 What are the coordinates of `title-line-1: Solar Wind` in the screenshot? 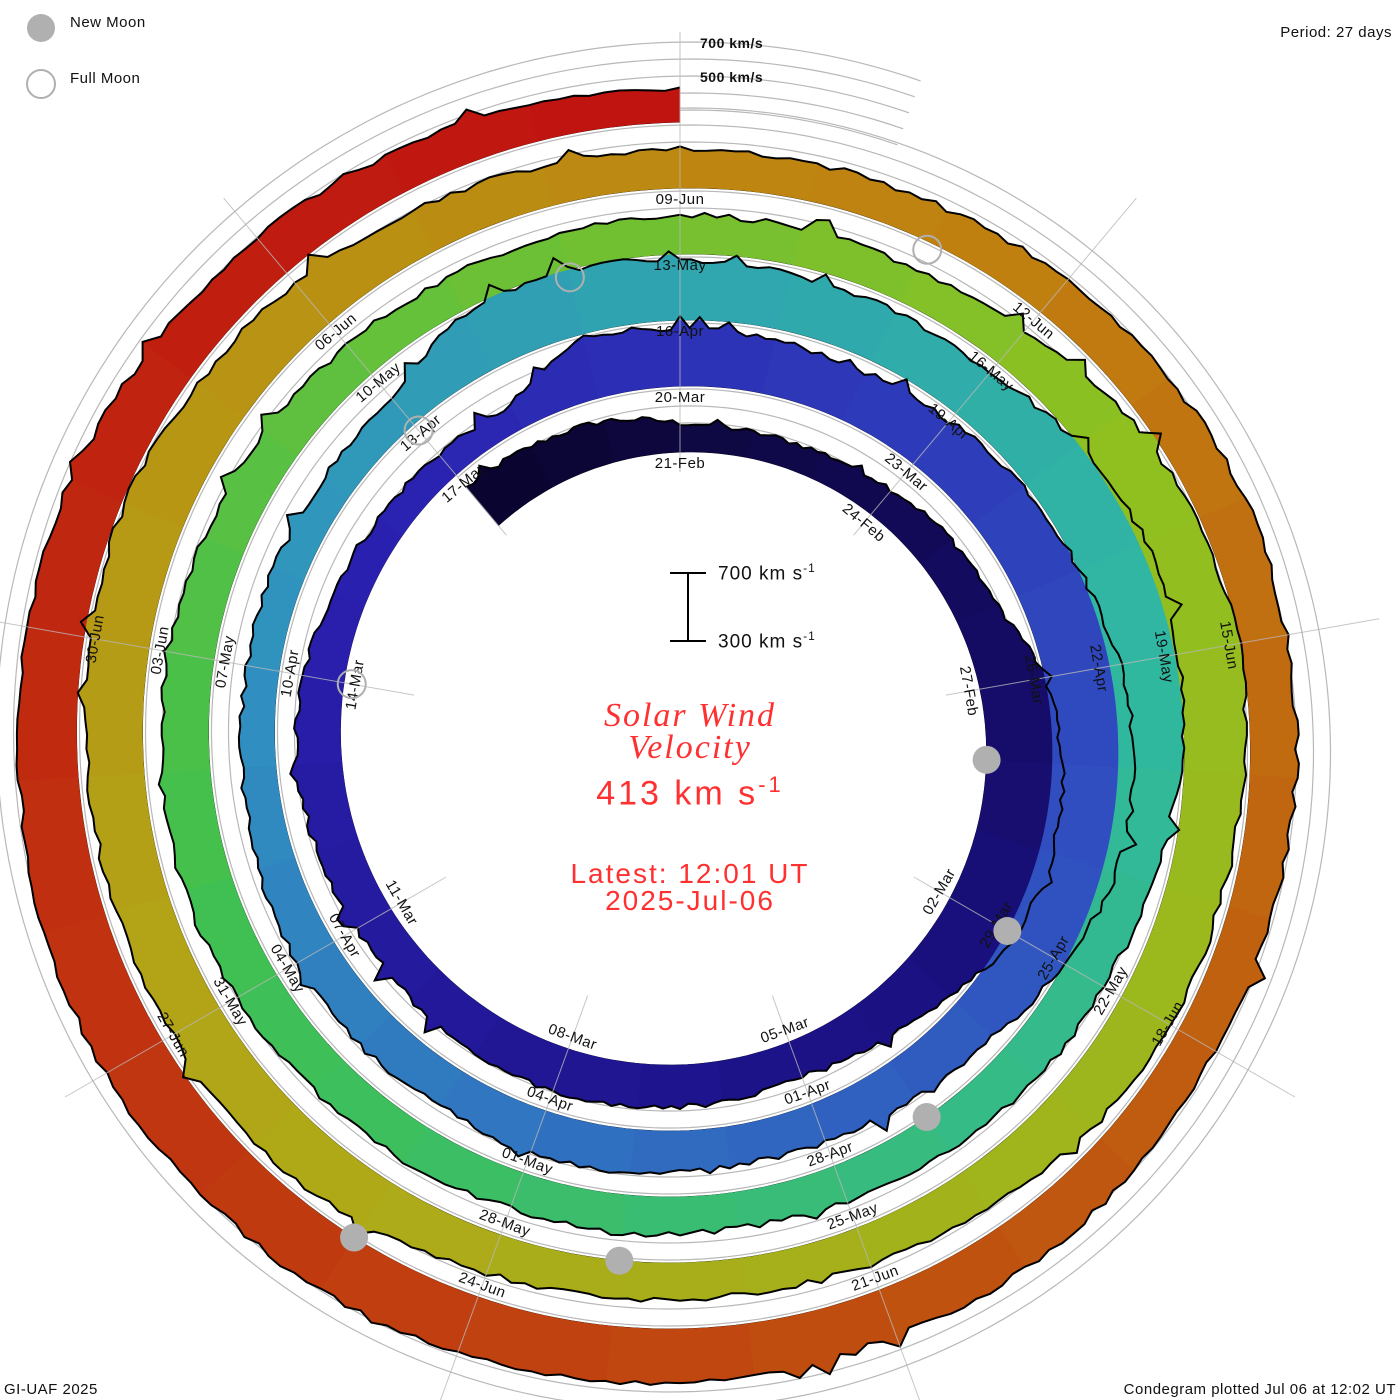 It's located at (690, 715).